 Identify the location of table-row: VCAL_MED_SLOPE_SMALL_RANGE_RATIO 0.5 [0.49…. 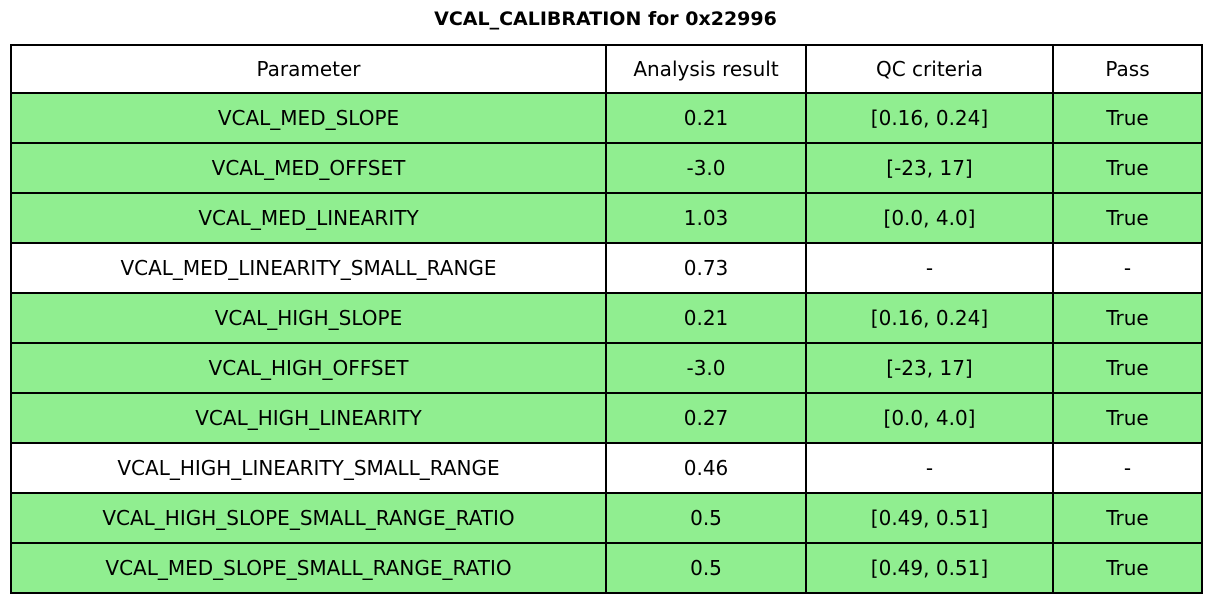
(606, 568).